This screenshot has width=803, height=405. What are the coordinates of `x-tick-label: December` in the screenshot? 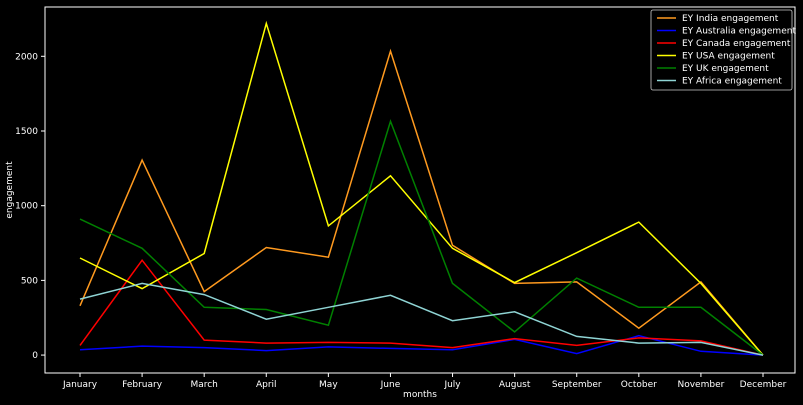 It's located at (763, 385).